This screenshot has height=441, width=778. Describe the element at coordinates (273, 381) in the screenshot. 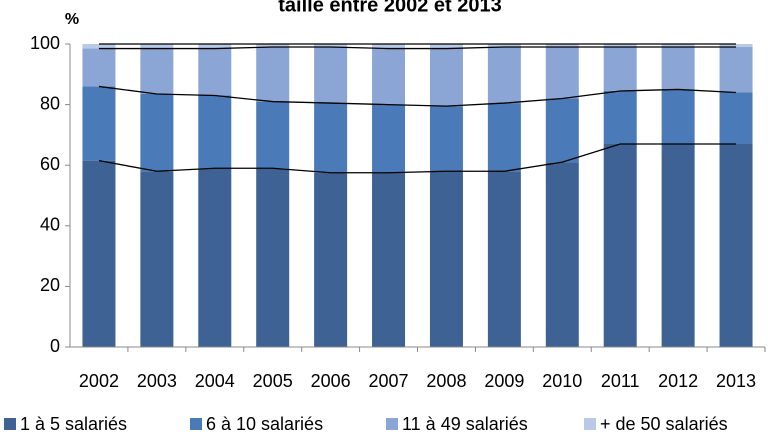

I see `x-tick-label: 2005` at that location.